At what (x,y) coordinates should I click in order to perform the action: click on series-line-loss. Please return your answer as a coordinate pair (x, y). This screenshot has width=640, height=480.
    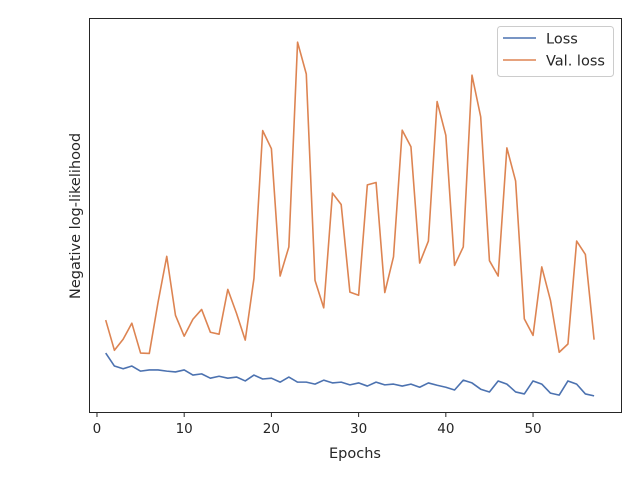
    Looking at the image, I should click on (350, 374).